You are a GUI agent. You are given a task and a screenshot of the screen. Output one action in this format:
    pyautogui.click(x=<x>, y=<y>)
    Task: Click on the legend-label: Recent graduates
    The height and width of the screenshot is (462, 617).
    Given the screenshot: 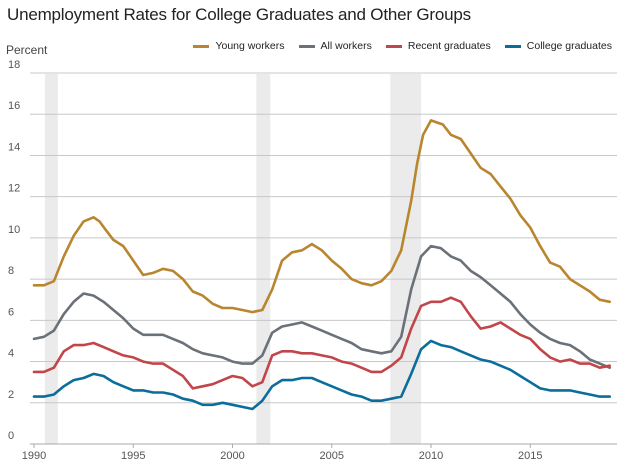 What is the action you would take?
    pyautogui.click(x=449, y=46)
    